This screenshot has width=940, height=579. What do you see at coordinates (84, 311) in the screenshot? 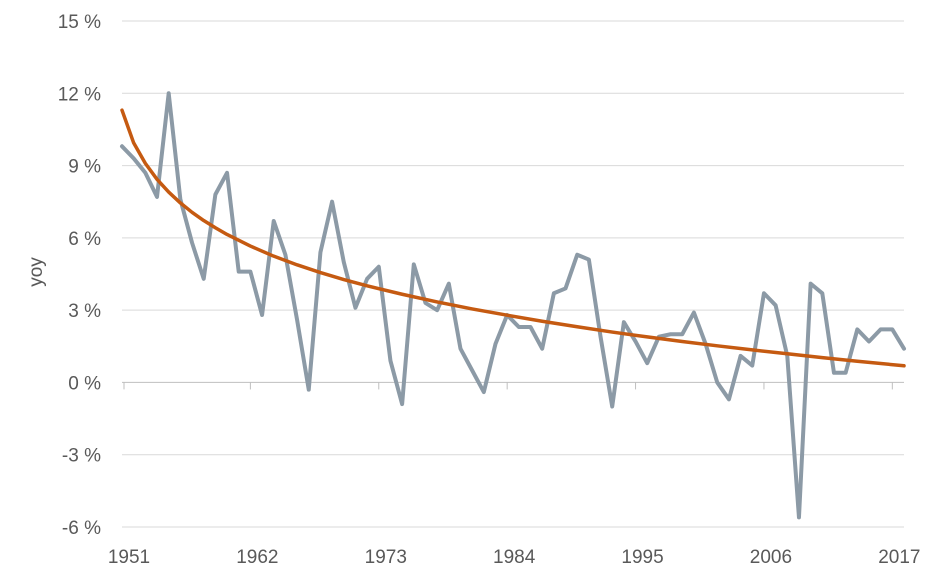
I see `y-tick-label: 3 %` at bounding box center [84, 311].